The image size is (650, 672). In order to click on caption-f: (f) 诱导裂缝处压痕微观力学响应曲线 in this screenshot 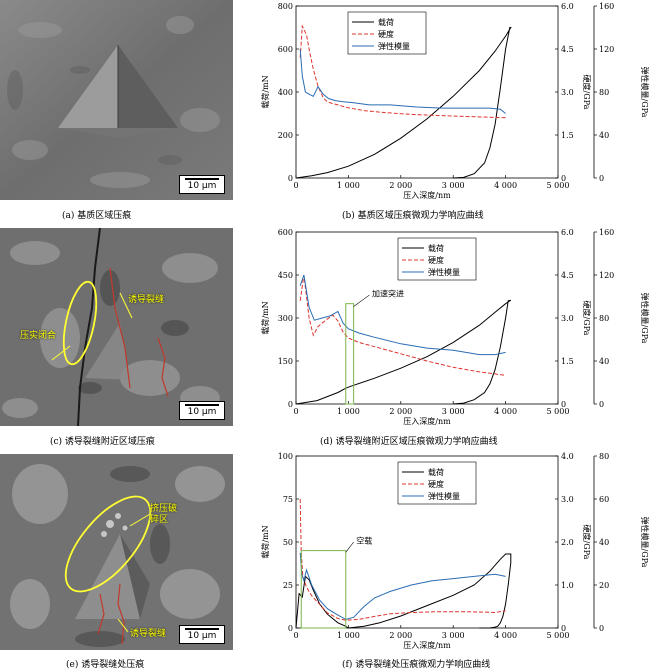, I will do `click(416, 665)`.